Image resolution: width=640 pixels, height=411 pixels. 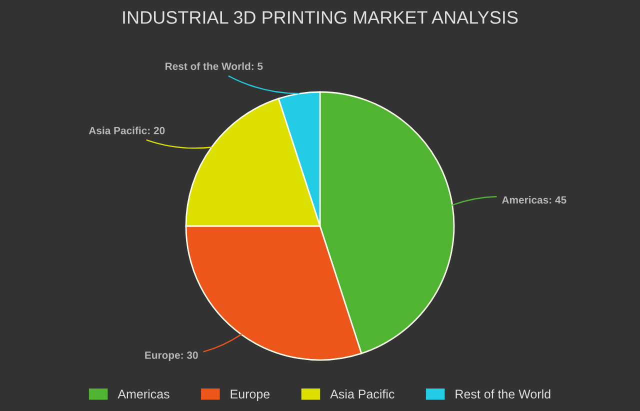 I want to click on data-label: Europe: 30, so click(x=171, y=356).